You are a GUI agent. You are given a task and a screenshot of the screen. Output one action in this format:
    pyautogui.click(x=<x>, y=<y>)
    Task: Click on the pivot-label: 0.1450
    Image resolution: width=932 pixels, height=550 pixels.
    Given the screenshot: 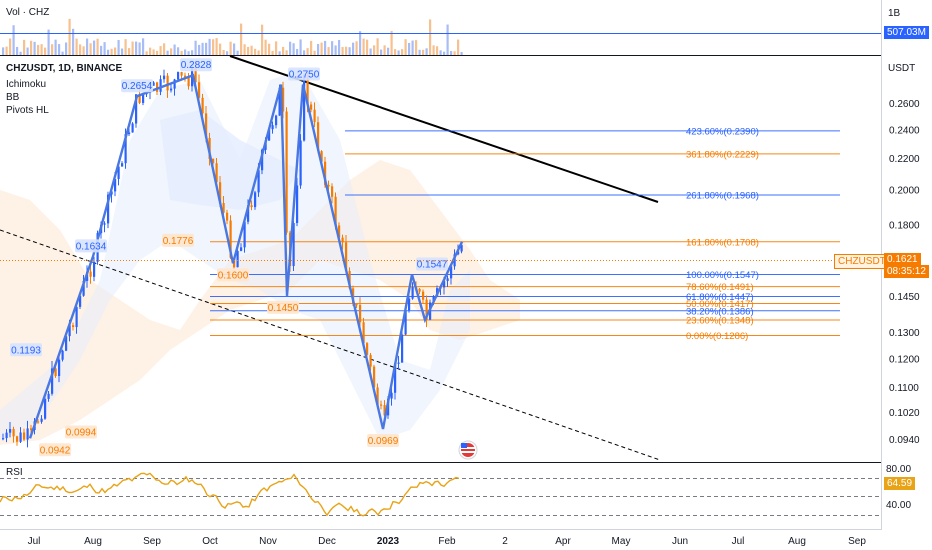 What is the action you would take?
    pyautogui.click(x=283, y=308)
    